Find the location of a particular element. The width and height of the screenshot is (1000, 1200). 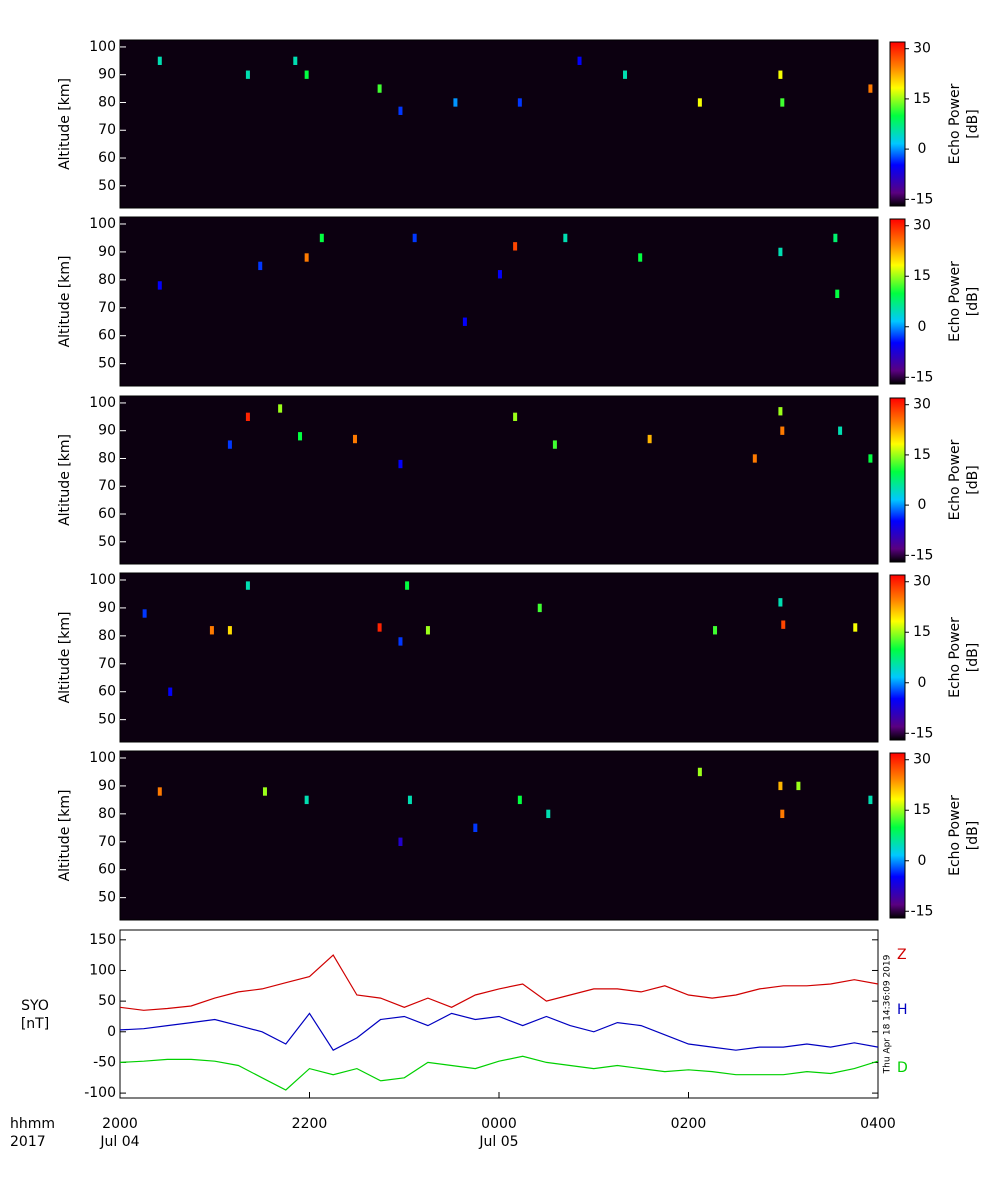

x-tick-label: 0000 is located at coordinates (499, 1124).